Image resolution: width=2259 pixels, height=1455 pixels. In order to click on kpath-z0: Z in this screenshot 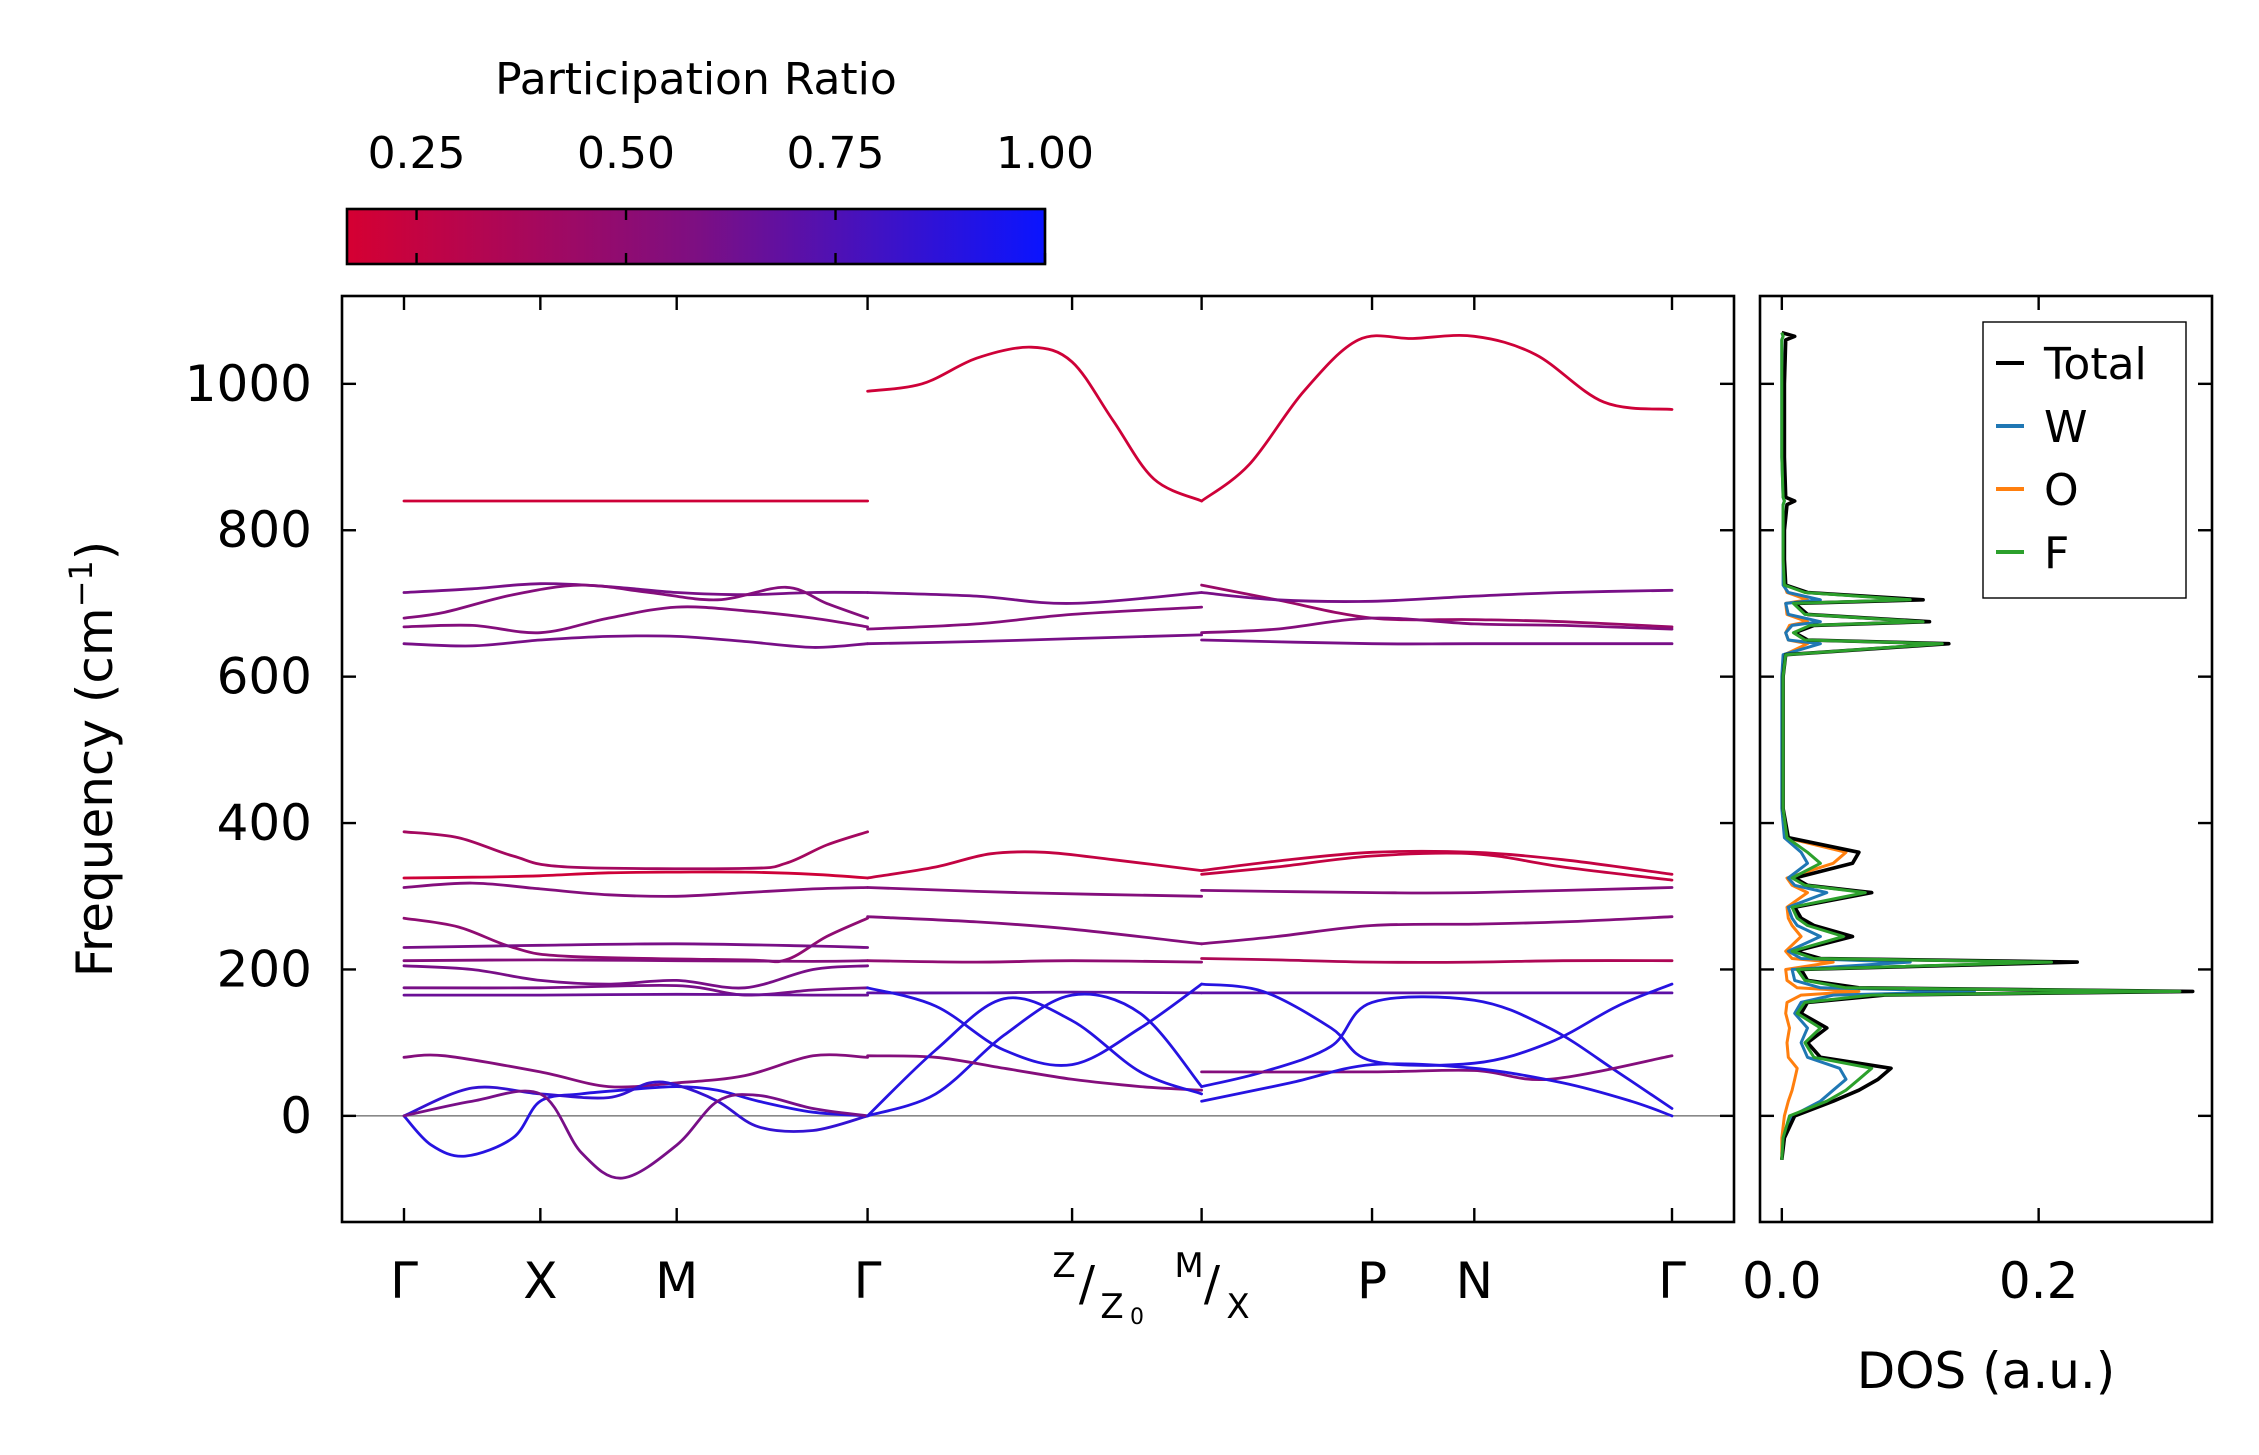, I will do `click(1111, 1307)`.